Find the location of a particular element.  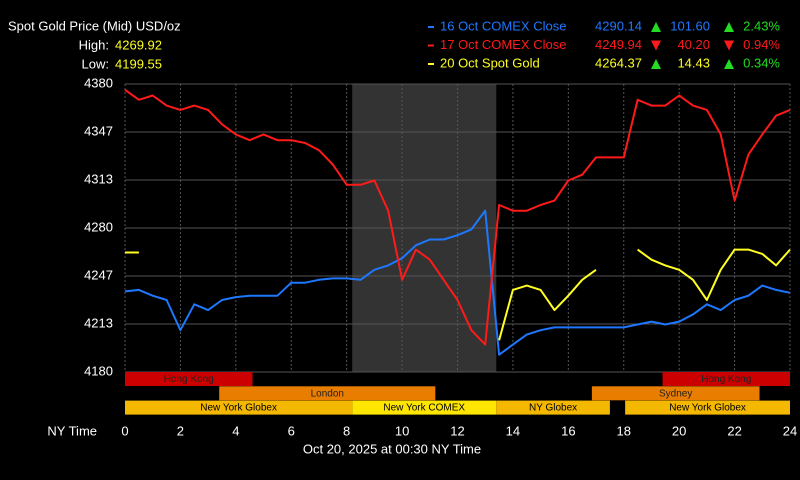

legend-label: 17 Oct COMEX Close is located at coordinates (503, 44).